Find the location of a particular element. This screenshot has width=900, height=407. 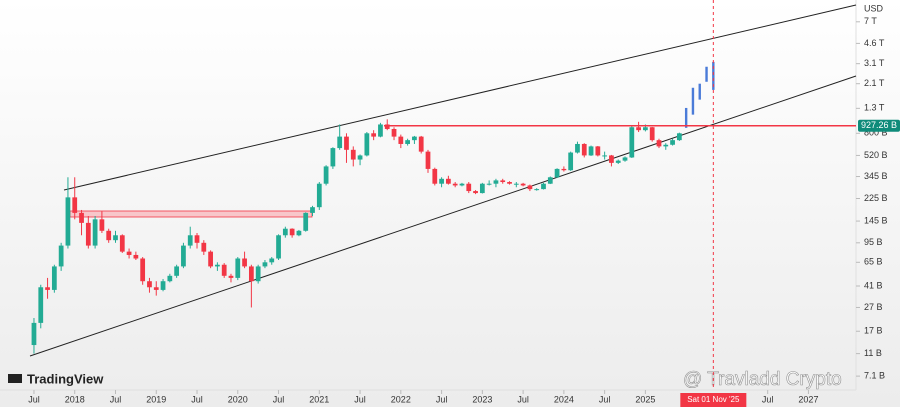

price-badge is located at coordinates (879, 125).